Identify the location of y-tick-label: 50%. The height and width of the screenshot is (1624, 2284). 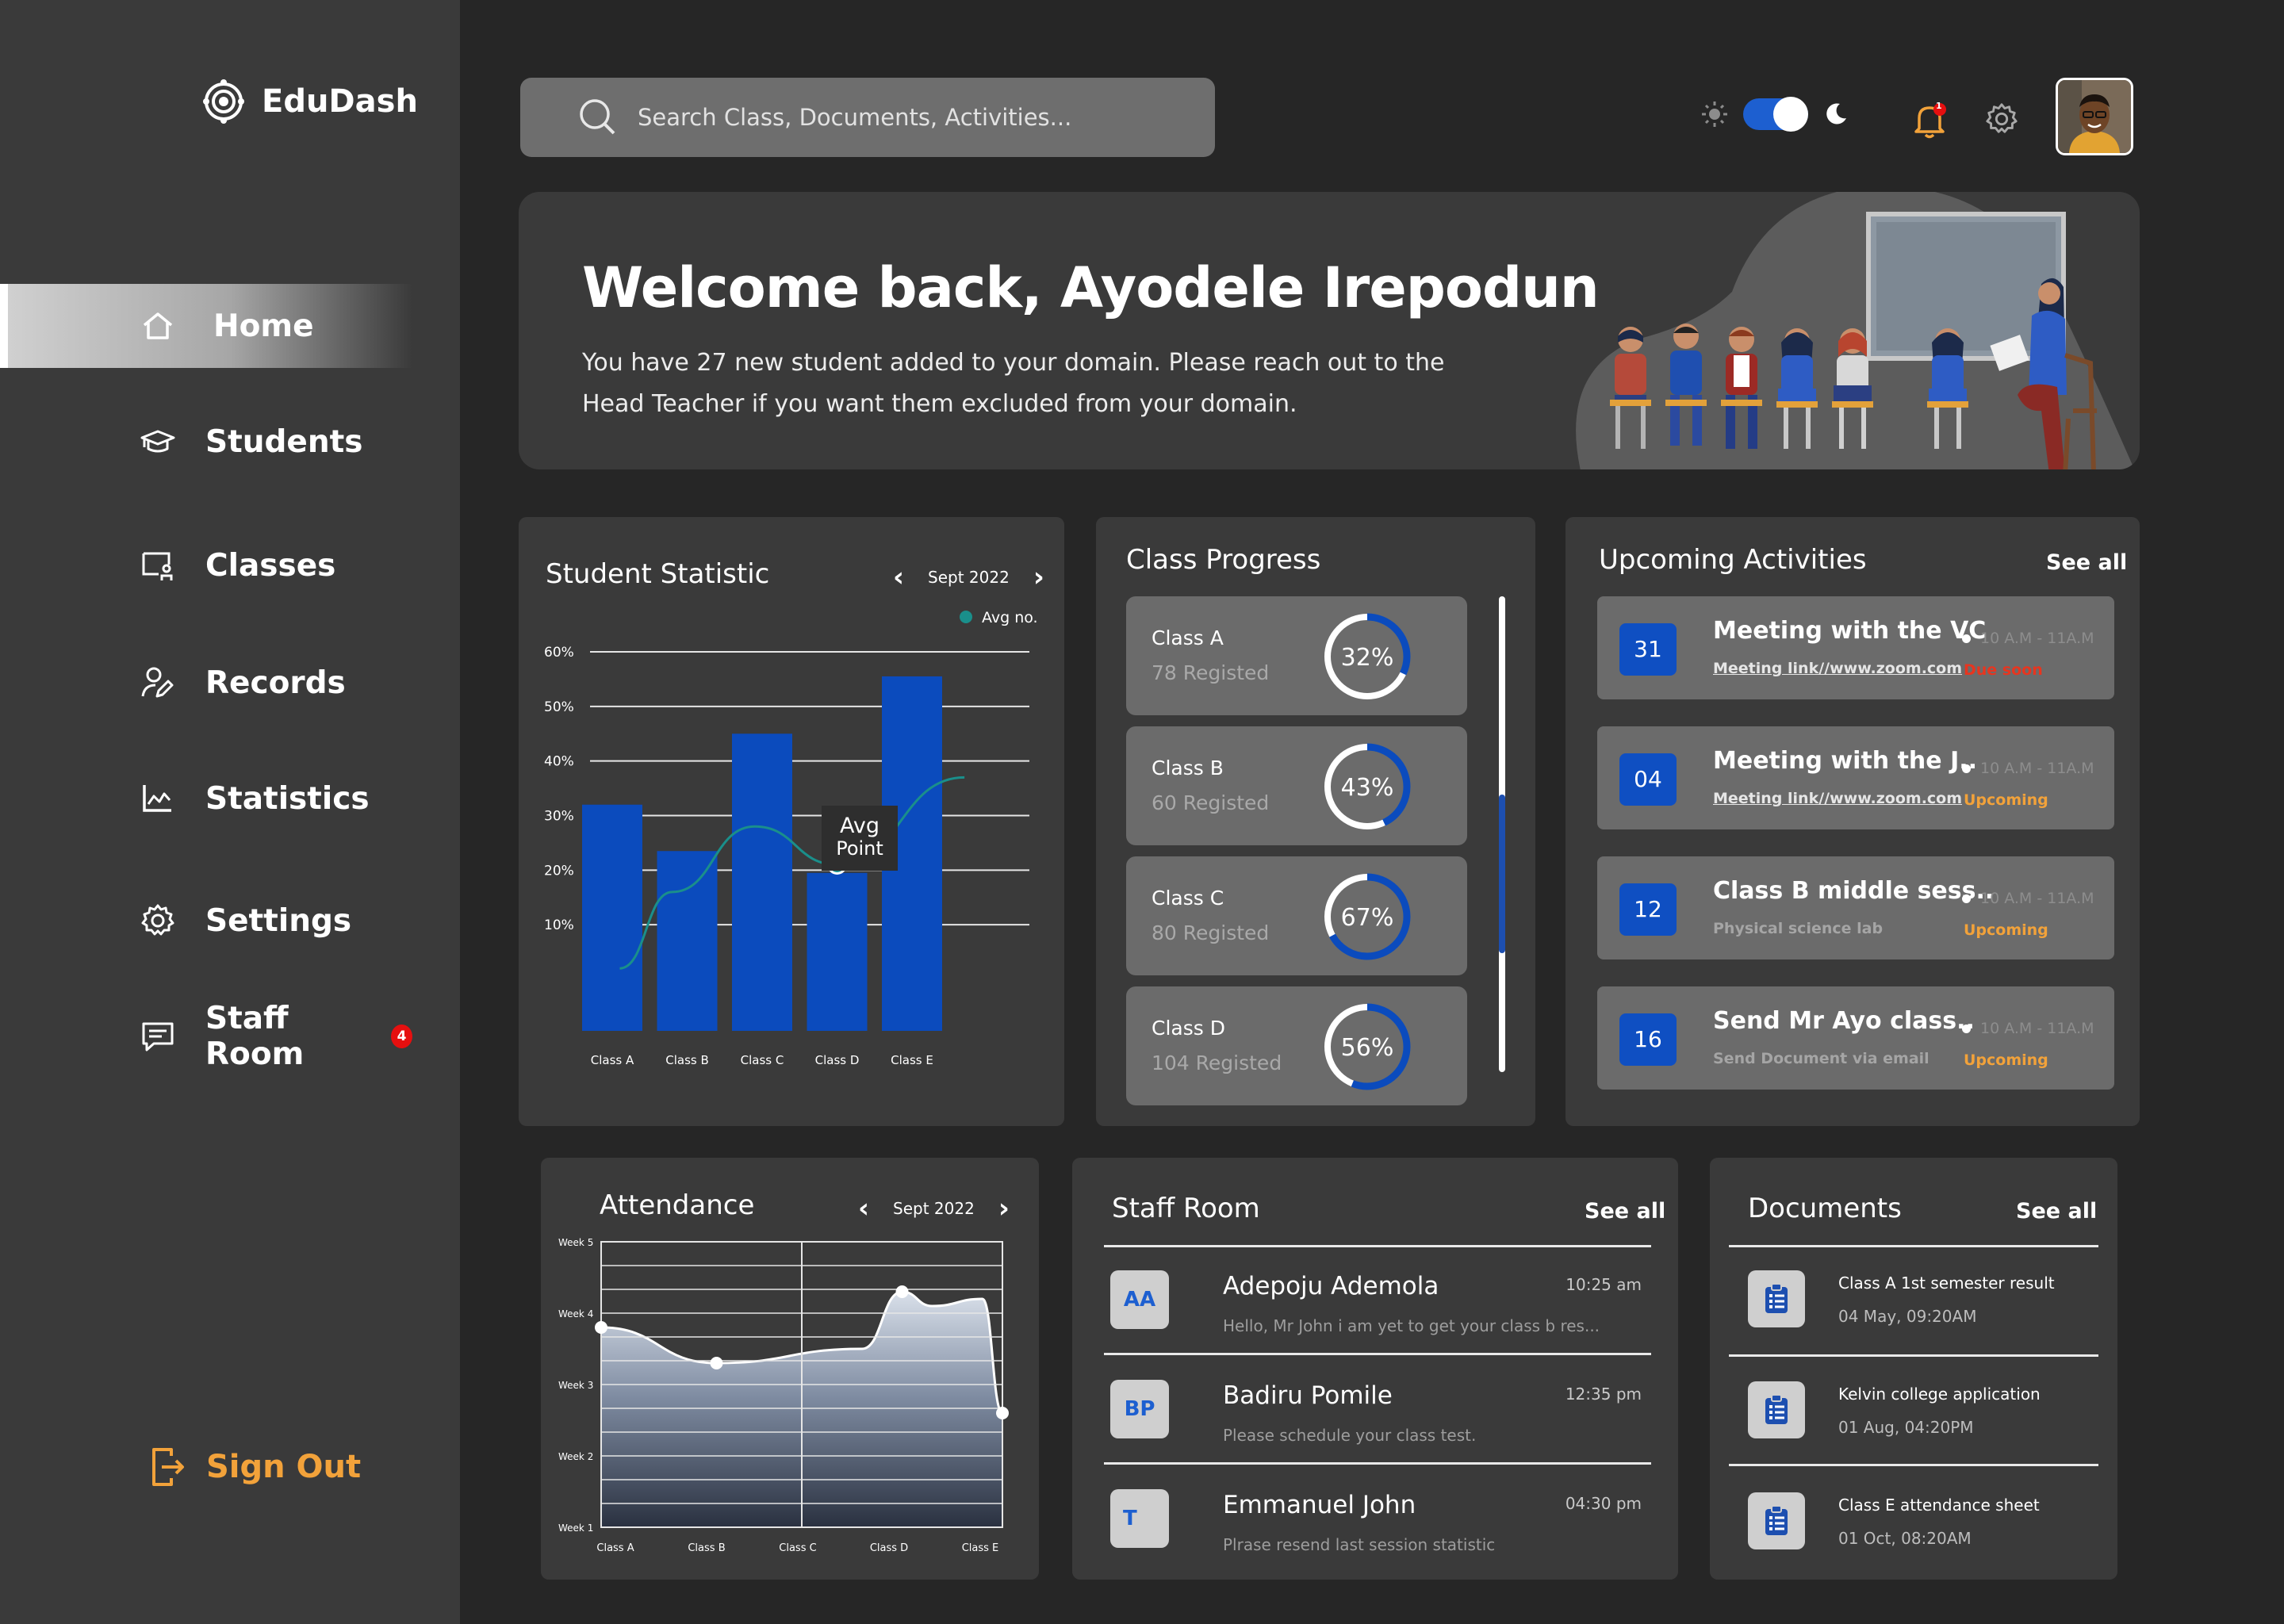
(559, 707).